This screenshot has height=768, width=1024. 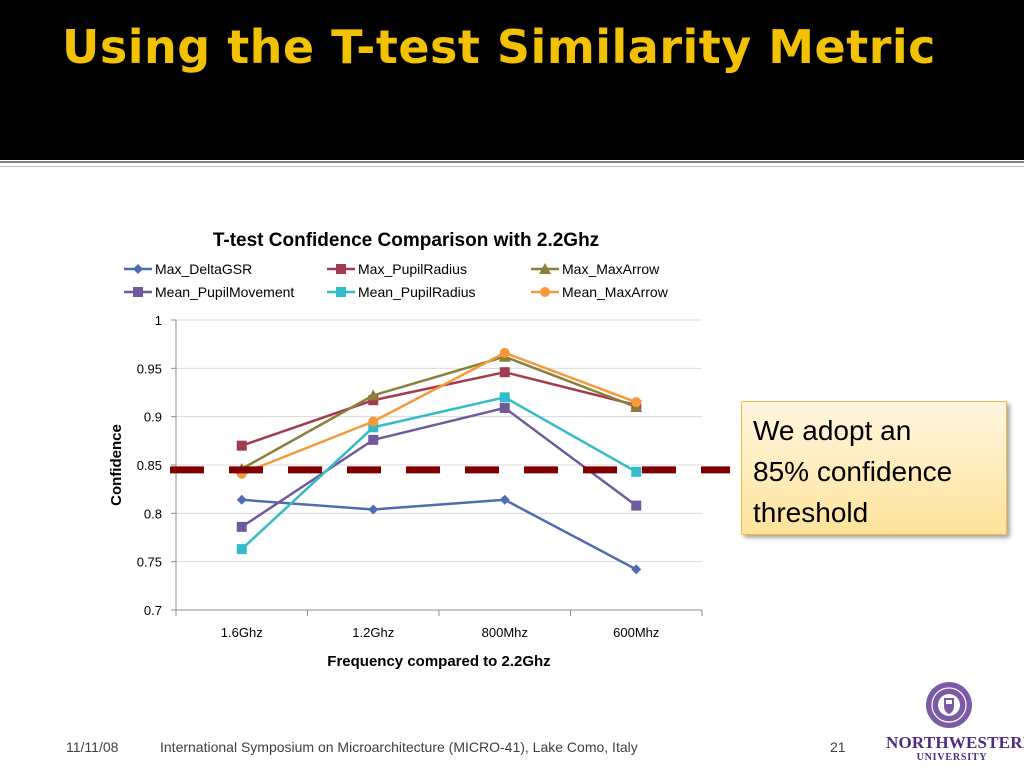 What do you see at coordinates (153, 513) in the screenshot?
I see `y-tick-label: 0.8` at bounding box center [153, 513].